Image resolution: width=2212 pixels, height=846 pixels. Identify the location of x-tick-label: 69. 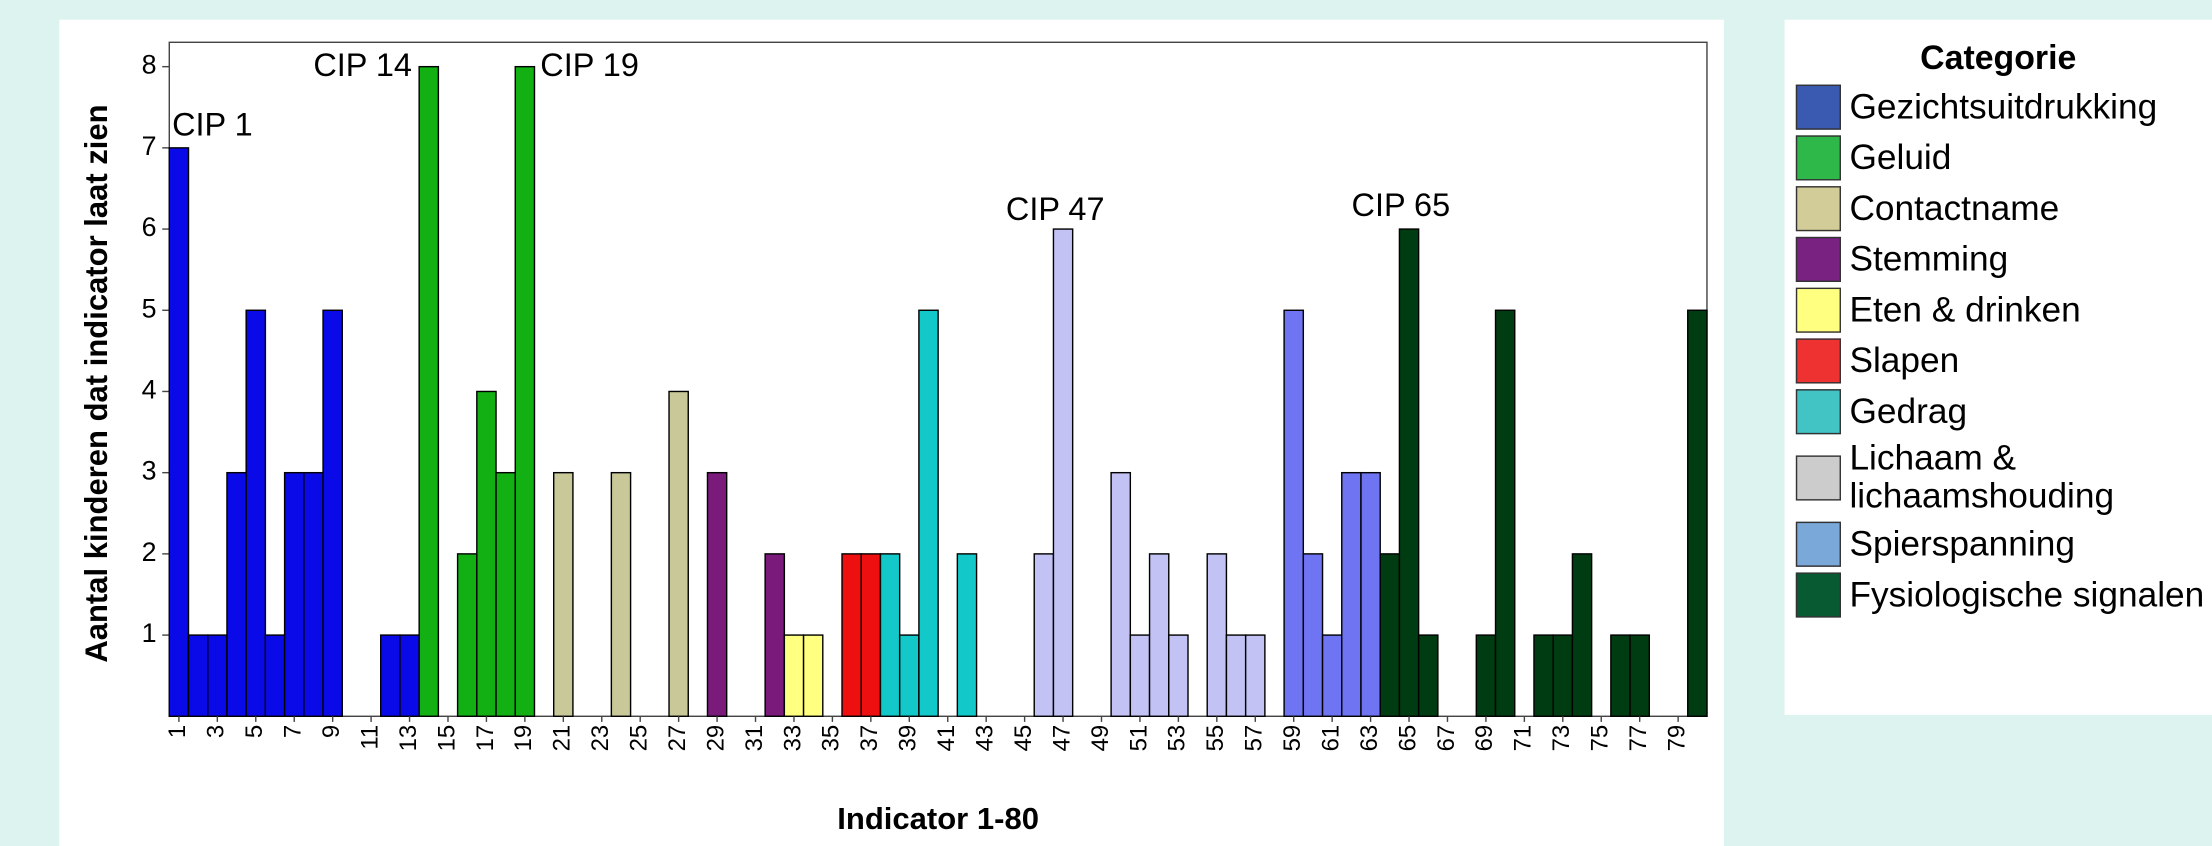
(1484, 738).